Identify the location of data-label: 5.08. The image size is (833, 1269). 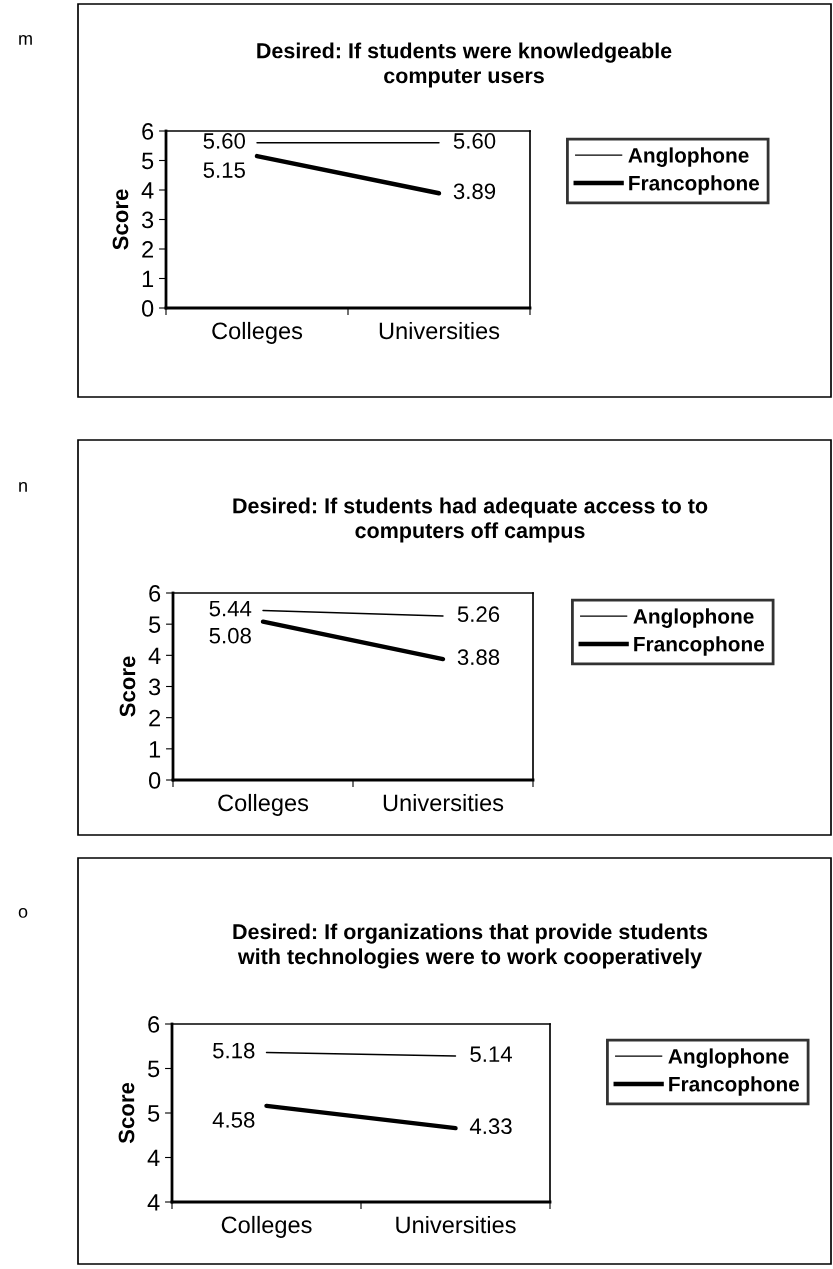
(230, 635).